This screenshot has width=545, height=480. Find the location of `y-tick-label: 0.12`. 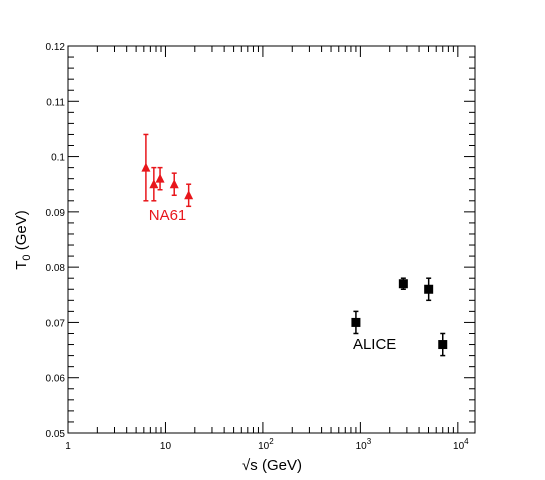

y-tick-label: 0.12 is located at coordinates (56, 47).